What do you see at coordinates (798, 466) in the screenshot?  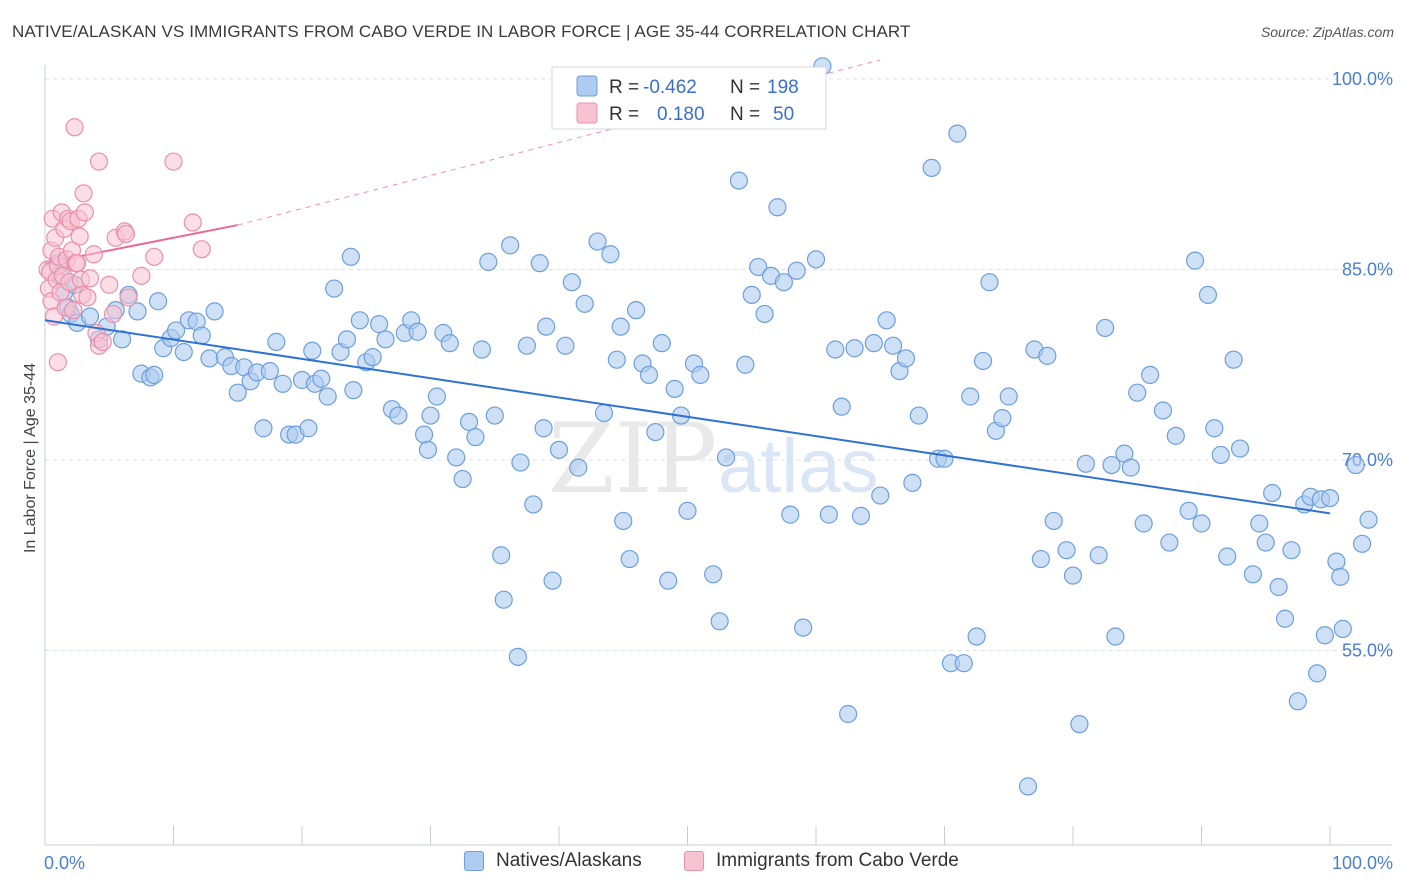 I see `watermark-atlas: atlas` at bounding box center [798, 466].